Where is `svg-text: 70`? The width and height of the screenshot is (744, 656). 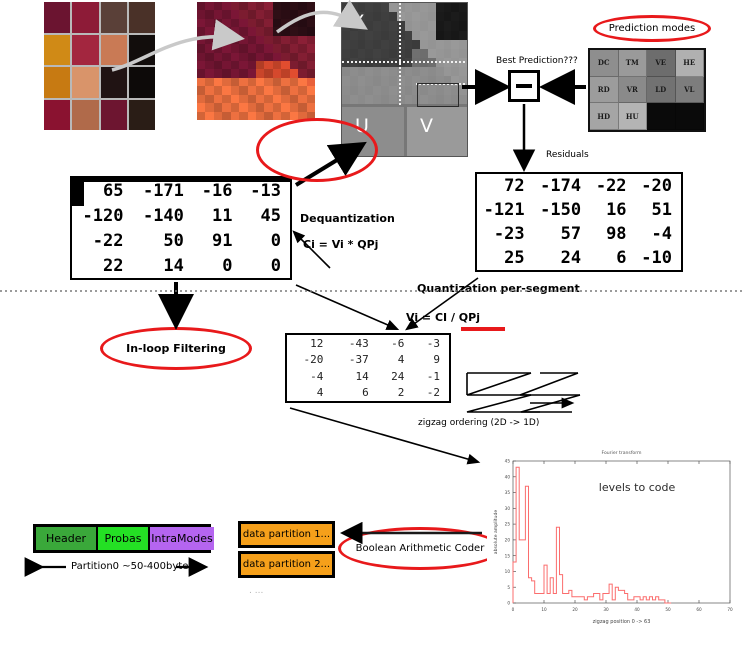
svg-text: 70 is located at coordinates (730, 609).